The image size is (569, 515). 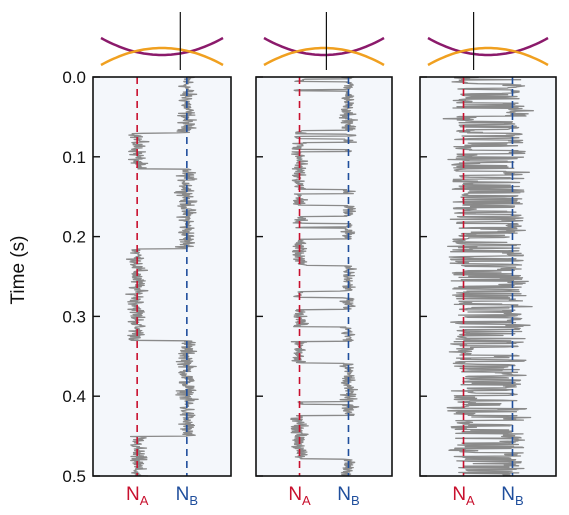 What do you see at coordinates (74, 316) in the screenshot?
I see `y-tick-label: 0.3` at bounding box center [74, 316].